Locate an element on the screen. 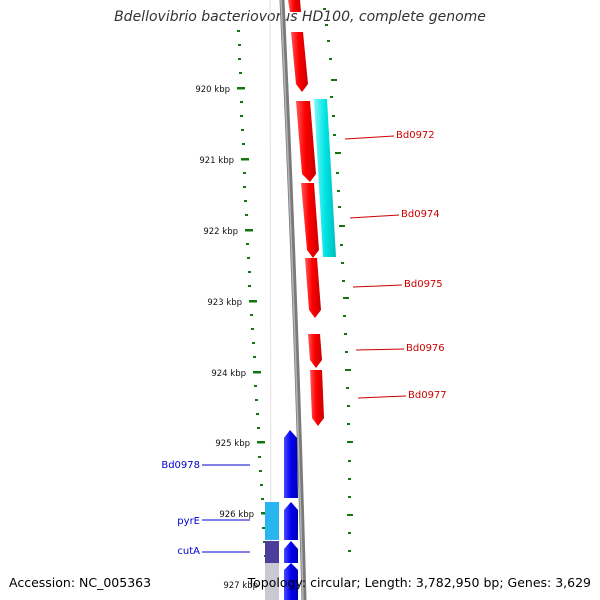  genome-backbone is located at coordinates (293, 300).